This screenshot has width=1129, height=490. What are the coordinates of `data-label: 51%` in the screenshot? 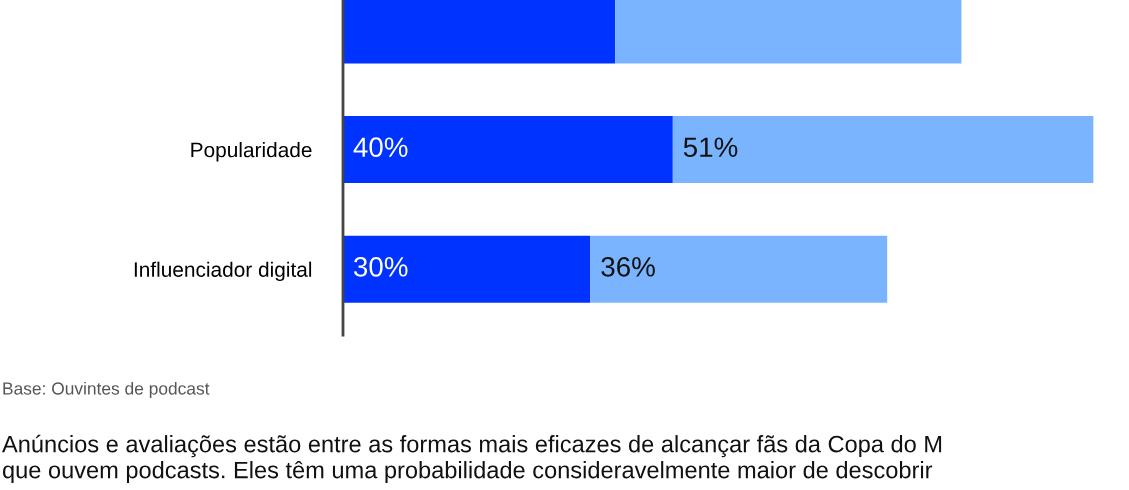 It's located at (710, 147).